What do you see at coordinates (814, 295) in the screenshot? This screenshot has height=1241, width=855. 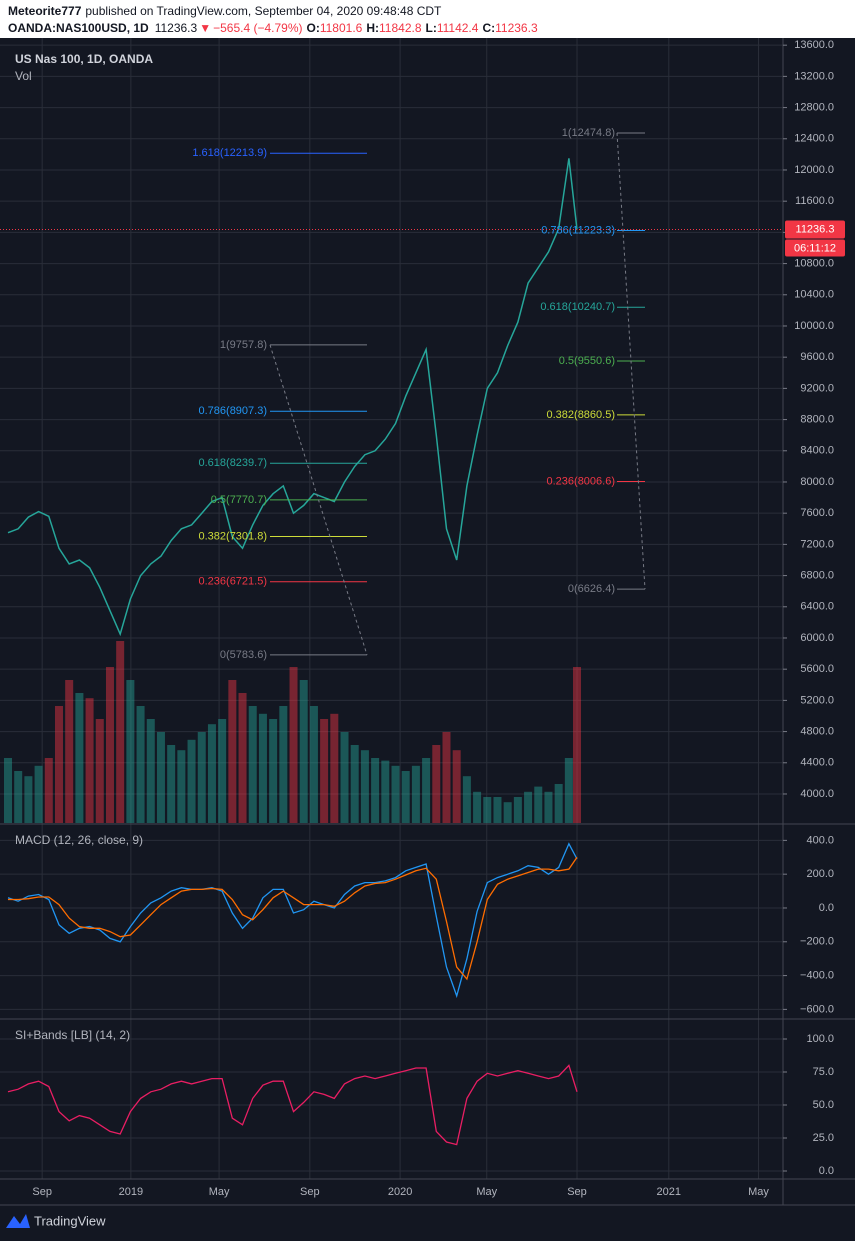 I see `y-tick-label: 10400.0` at bounding box center [814, 295].